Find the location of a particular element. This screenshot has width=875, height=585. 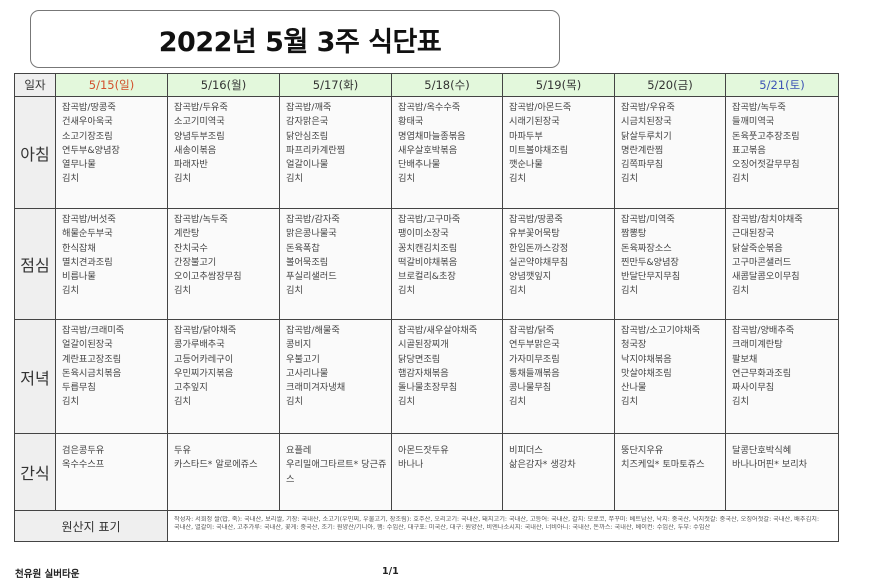

day-header: 5/16(월) is located at coordinates (223, 85).